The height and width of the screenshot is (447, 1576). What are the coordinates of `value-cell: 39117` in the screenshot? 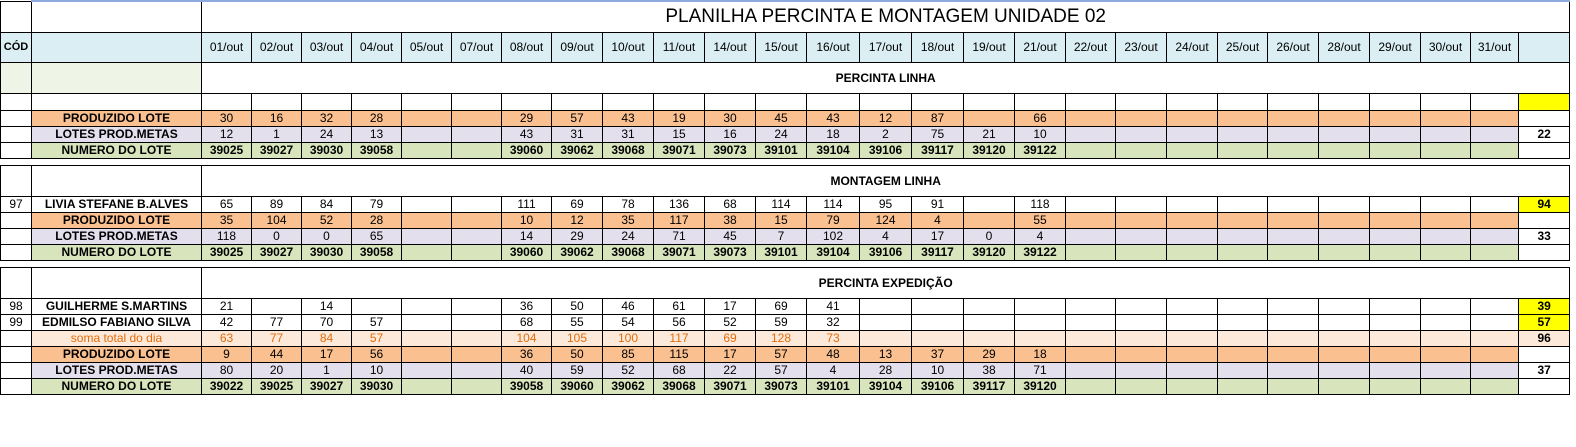 It's located at (937, 150).